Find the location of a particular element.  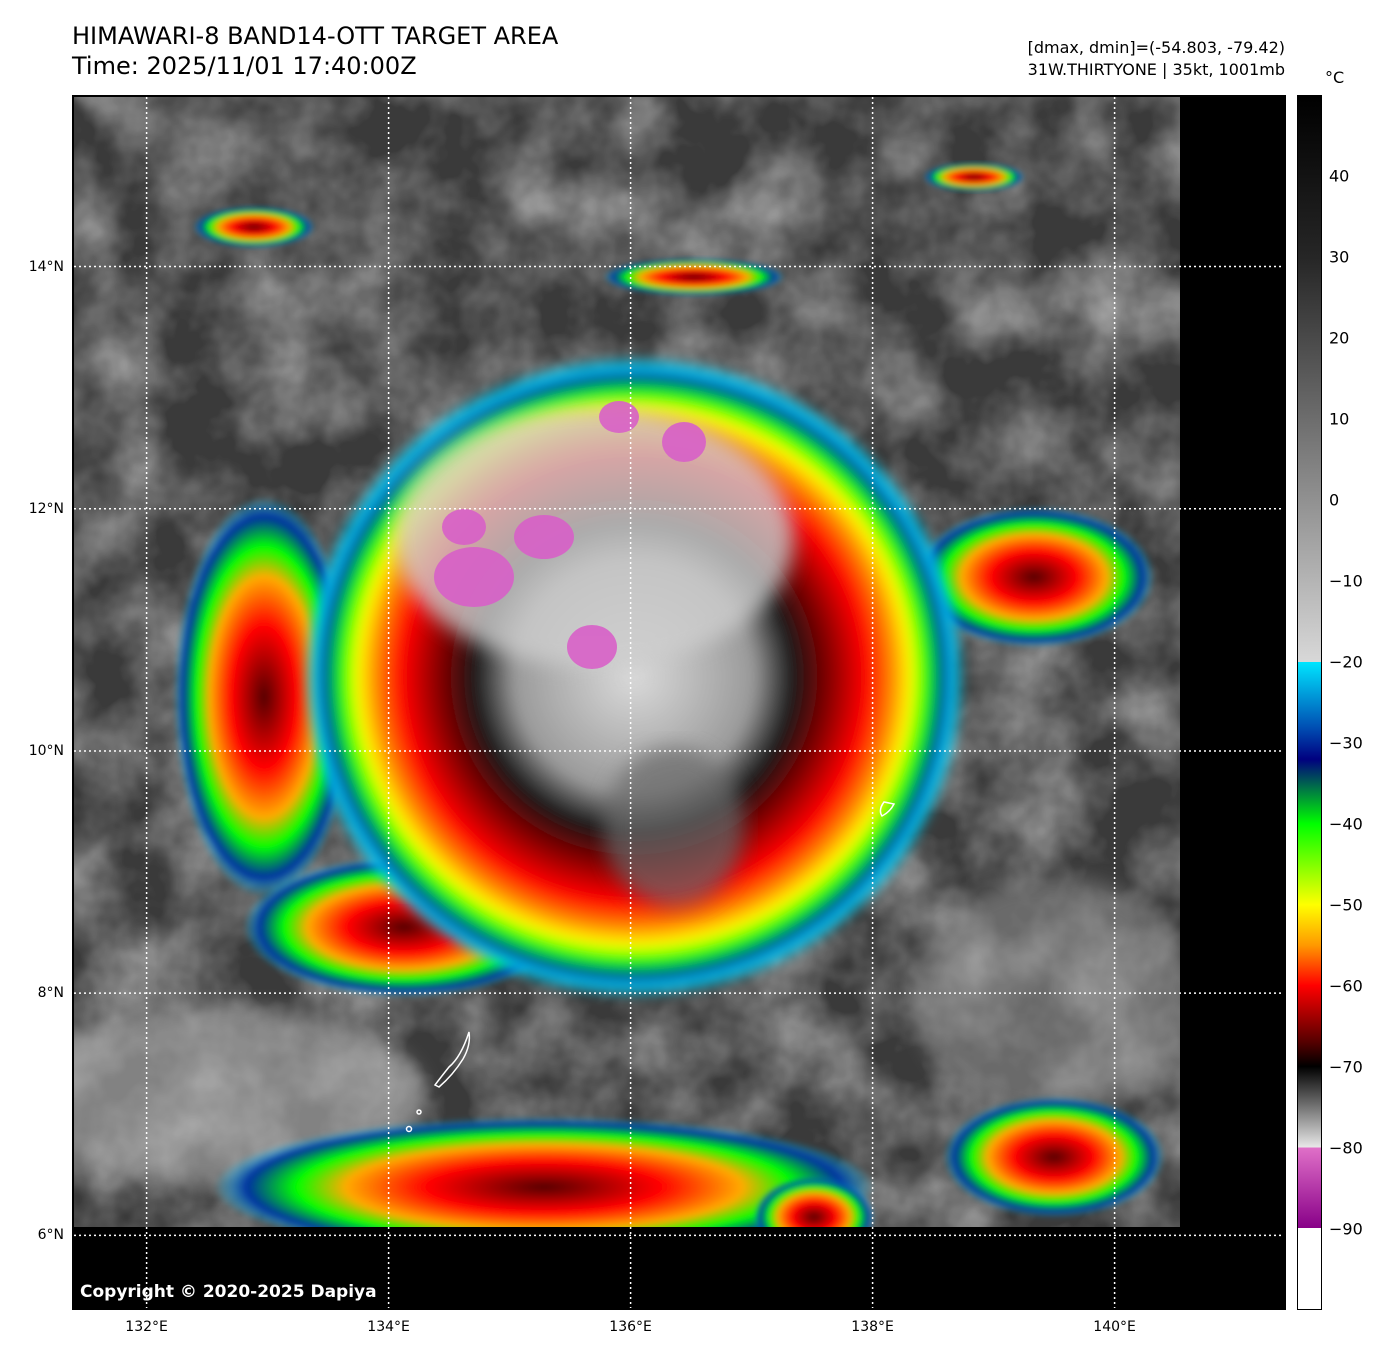

longitude-label: 134°E is located at coordinates (388, 1327).